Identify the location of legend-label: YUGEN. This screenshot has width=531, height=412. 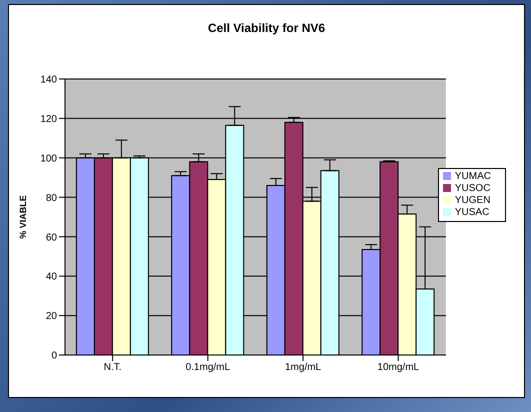
(472, 200).